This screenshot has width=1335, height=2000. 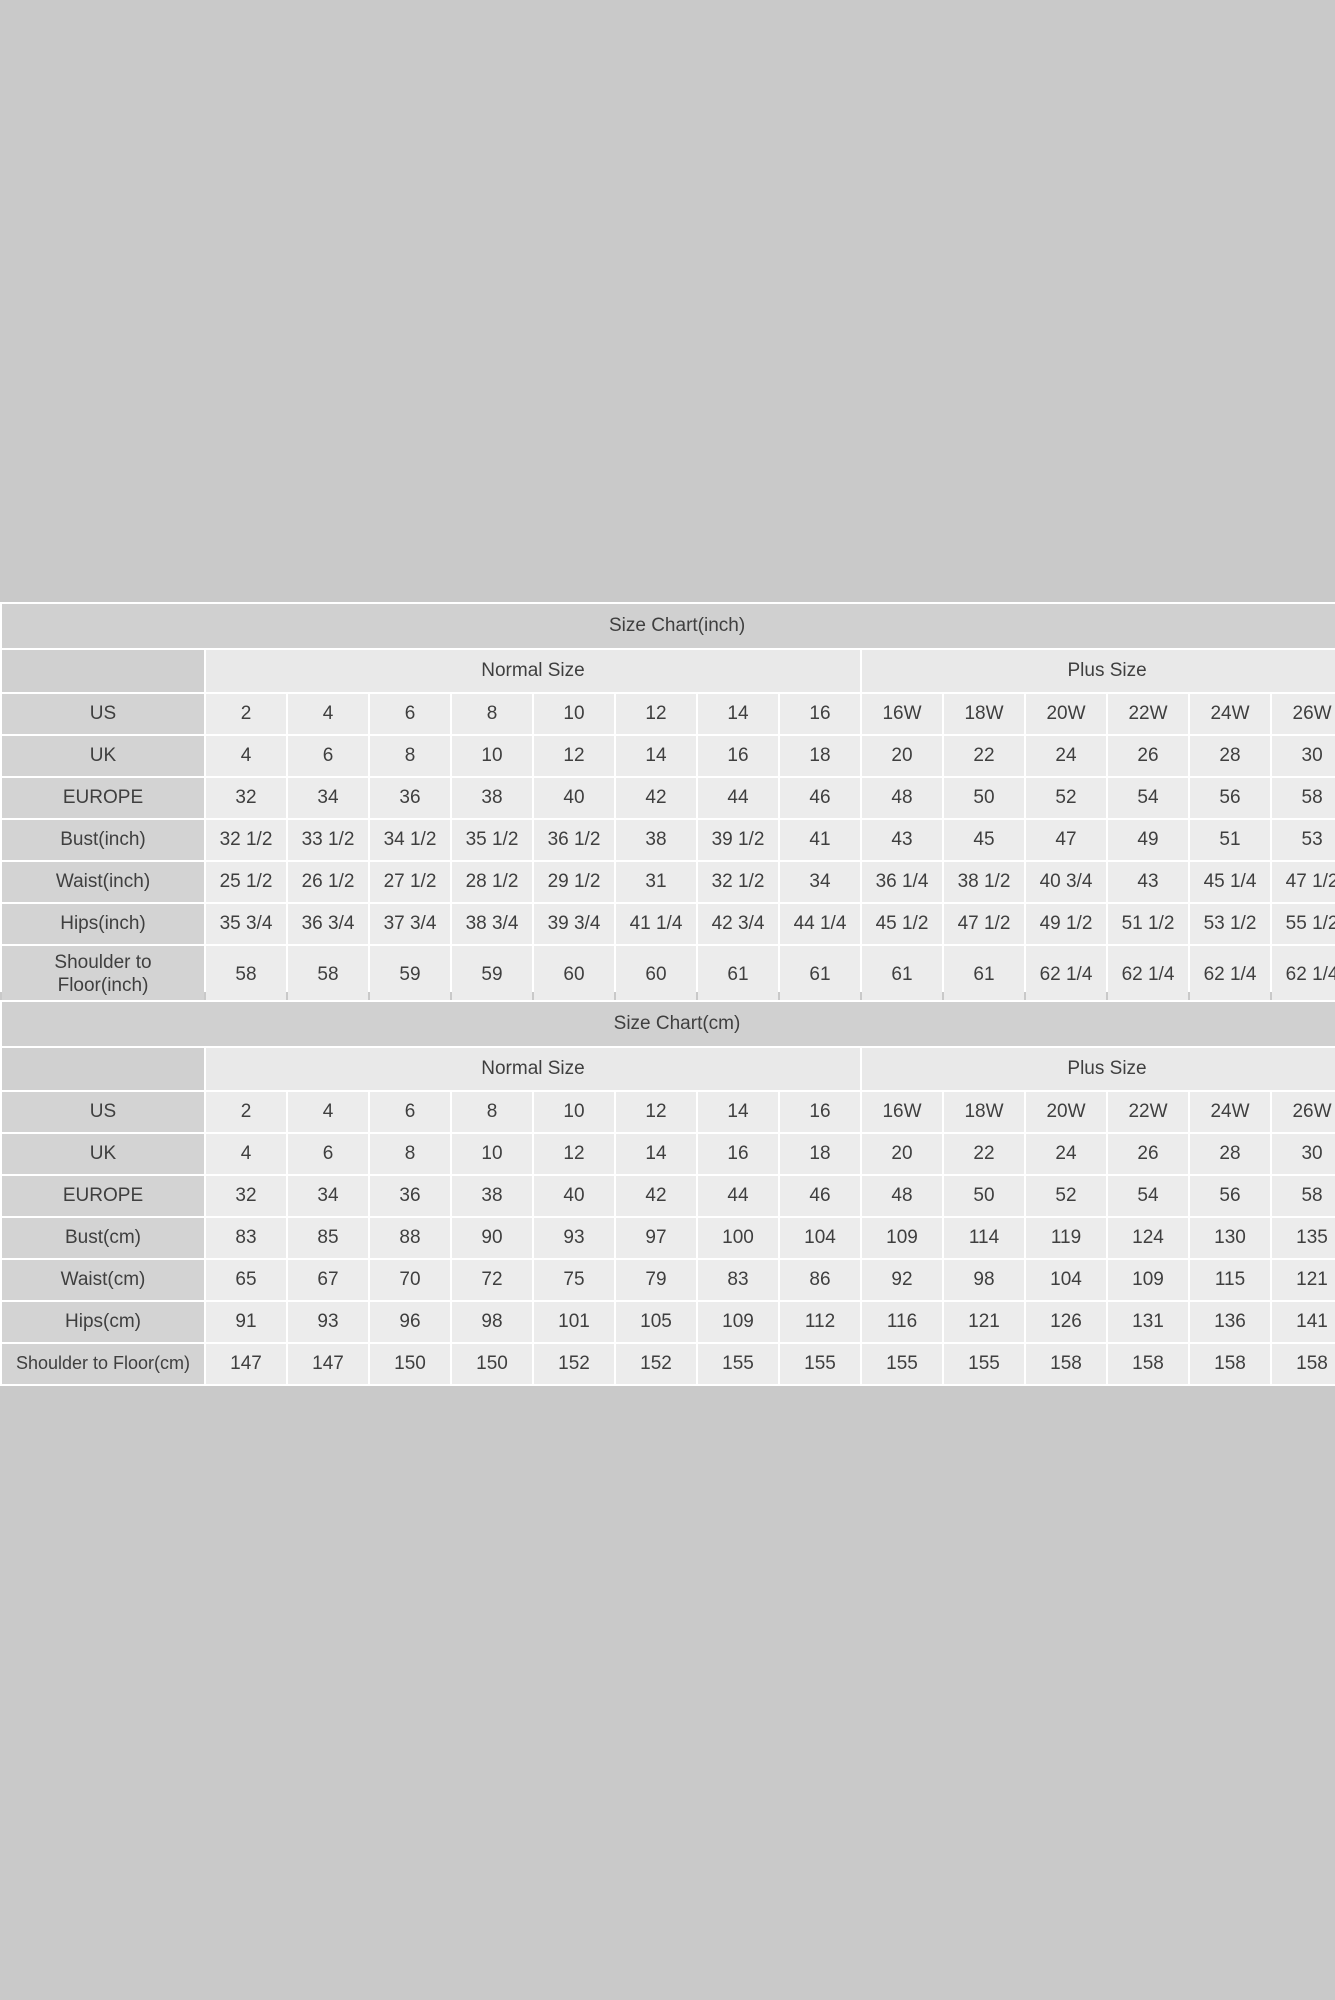 I want to click on table-cell: 38, so click(x=492, y=798).